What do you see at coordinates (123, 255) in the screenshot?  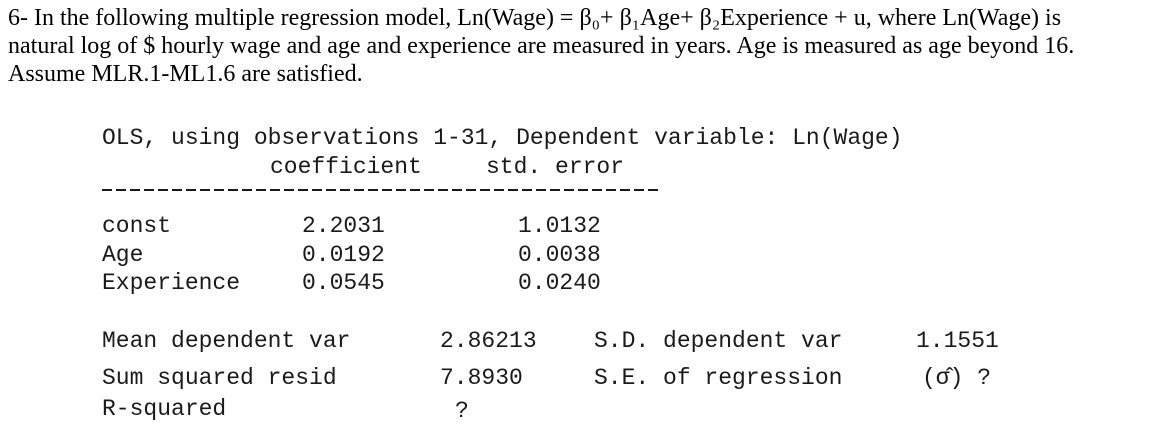 I see `row-name-age: Age` at bounding box center [123, 255].